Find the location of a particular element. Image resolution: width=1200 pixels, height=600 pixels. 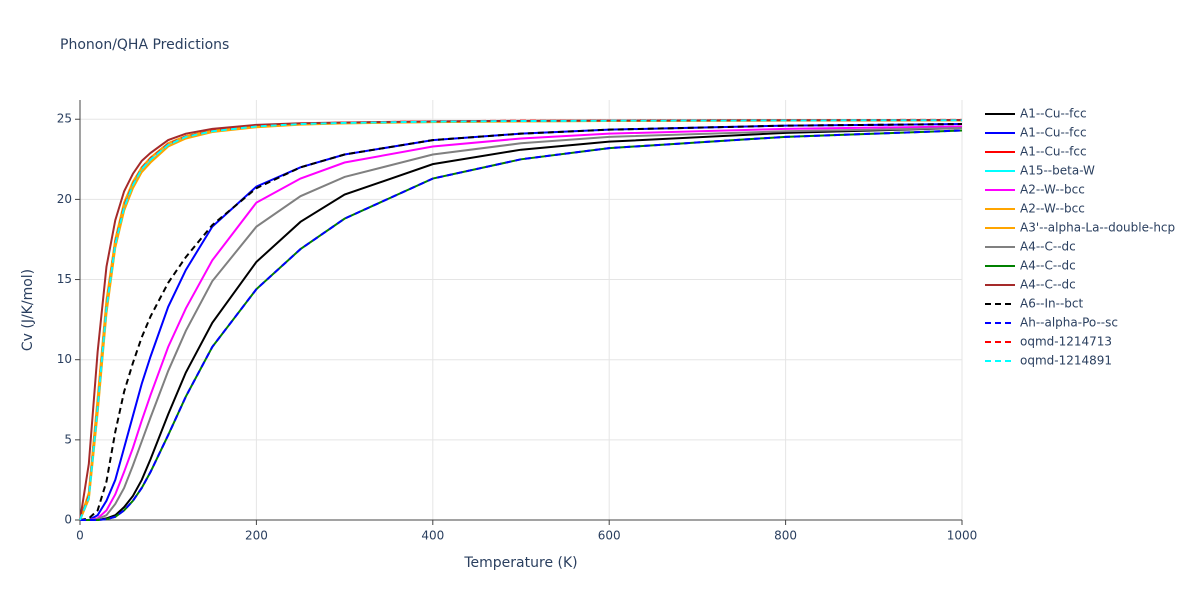

x-tick-label: 200 is located at coordinates (256, 536).